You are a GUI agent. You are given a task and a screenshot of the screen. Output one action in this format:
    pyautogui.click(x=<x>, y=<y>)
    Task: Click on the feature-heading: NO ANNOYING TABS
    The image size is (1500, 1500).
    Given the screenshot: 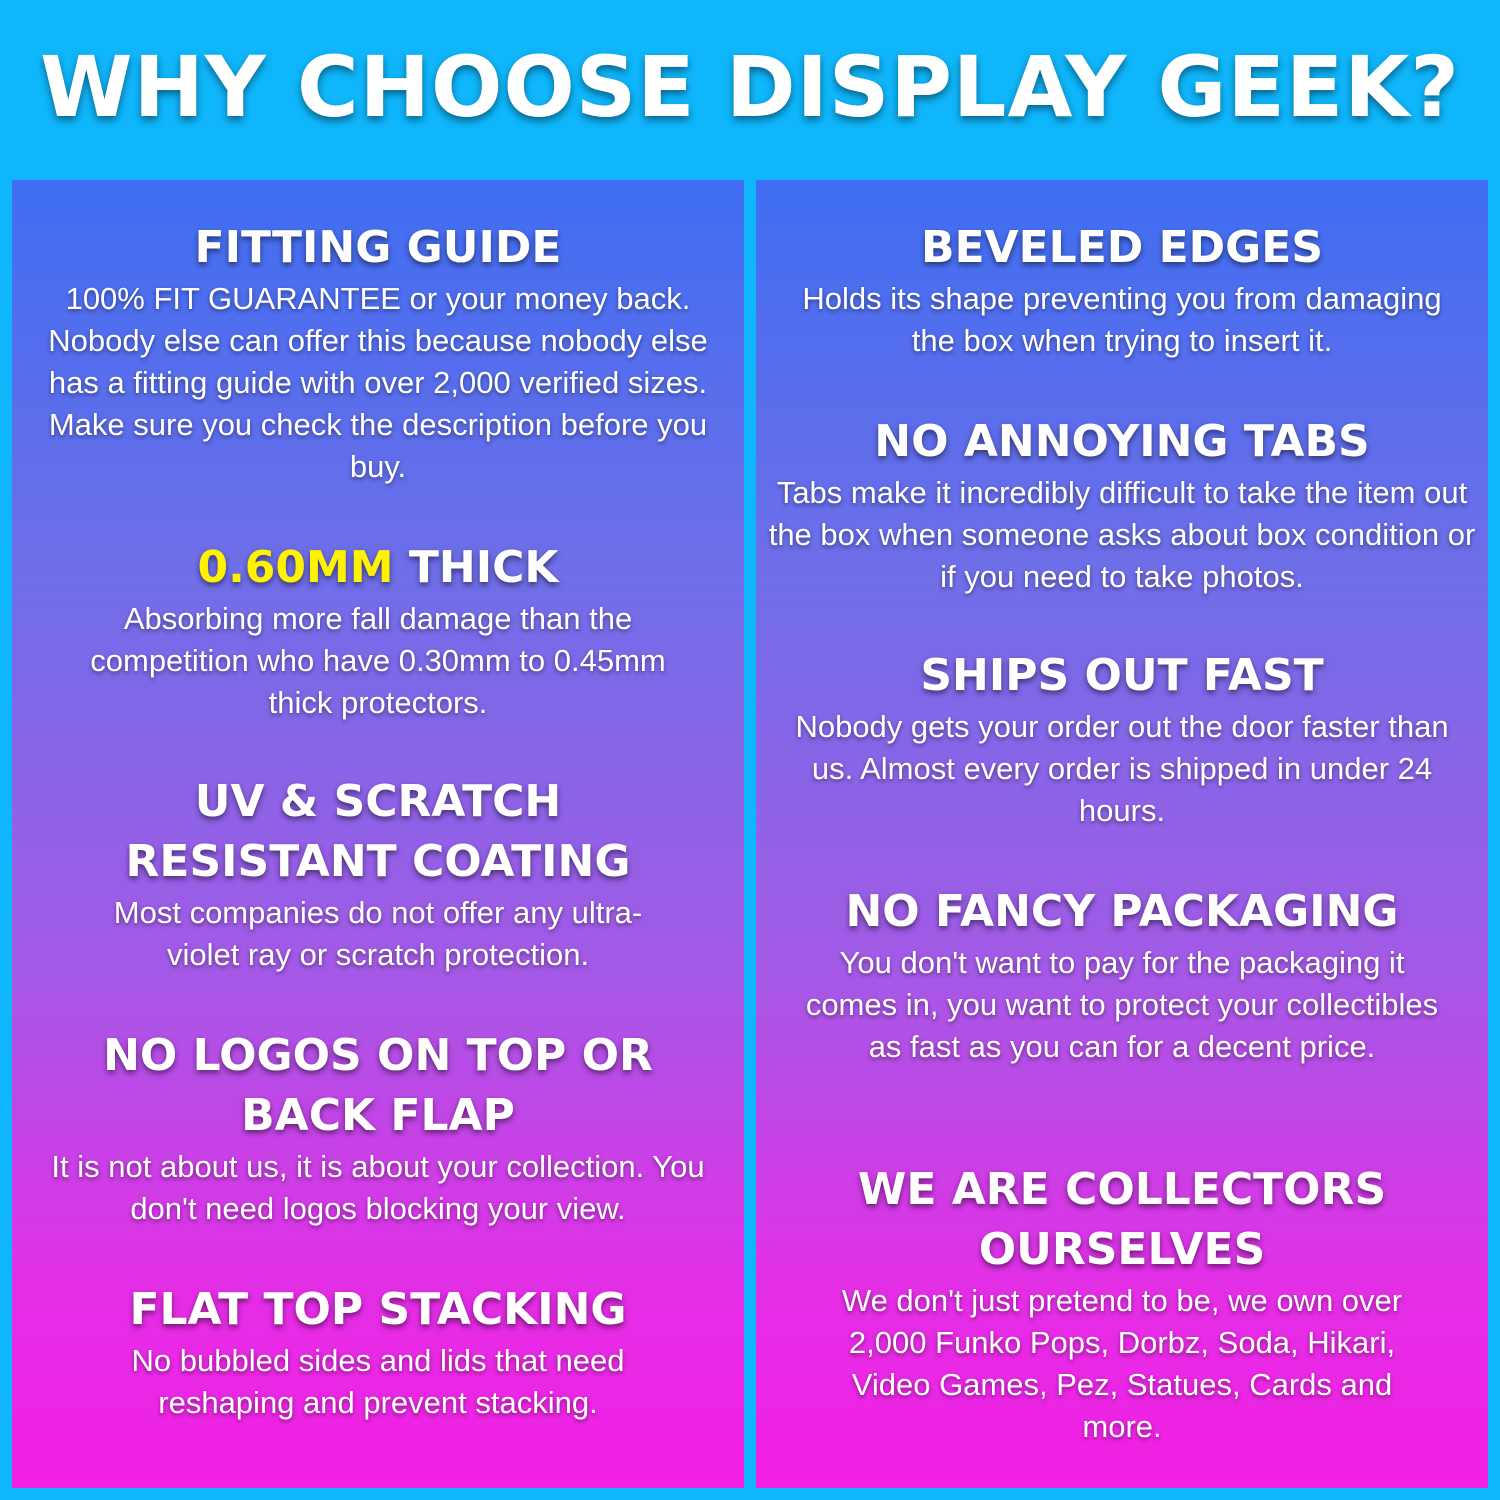 What is the action you would take?
    pyautogui.click(x=1122, y=441)
    